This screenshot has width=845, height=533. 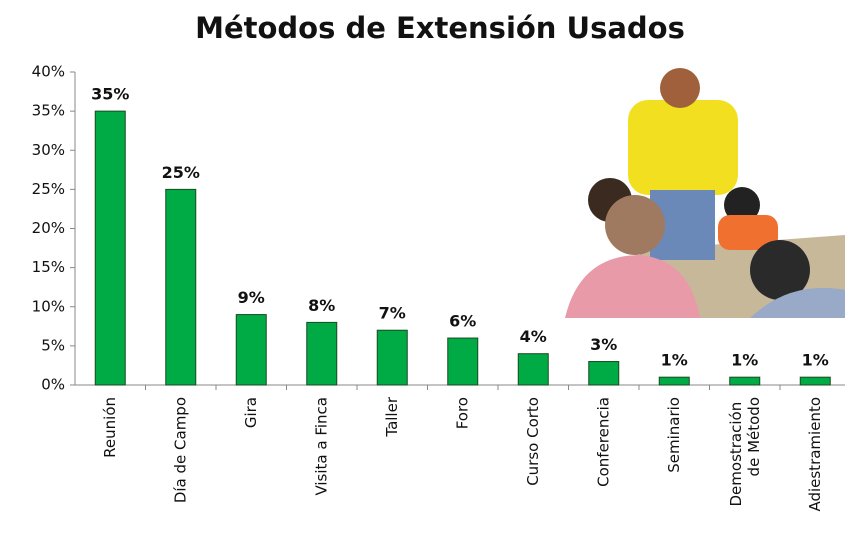 What do you see at coordinates (110, 94) in the screenshot?
I see `value-label: 35%` at bounding box center [110, 94].